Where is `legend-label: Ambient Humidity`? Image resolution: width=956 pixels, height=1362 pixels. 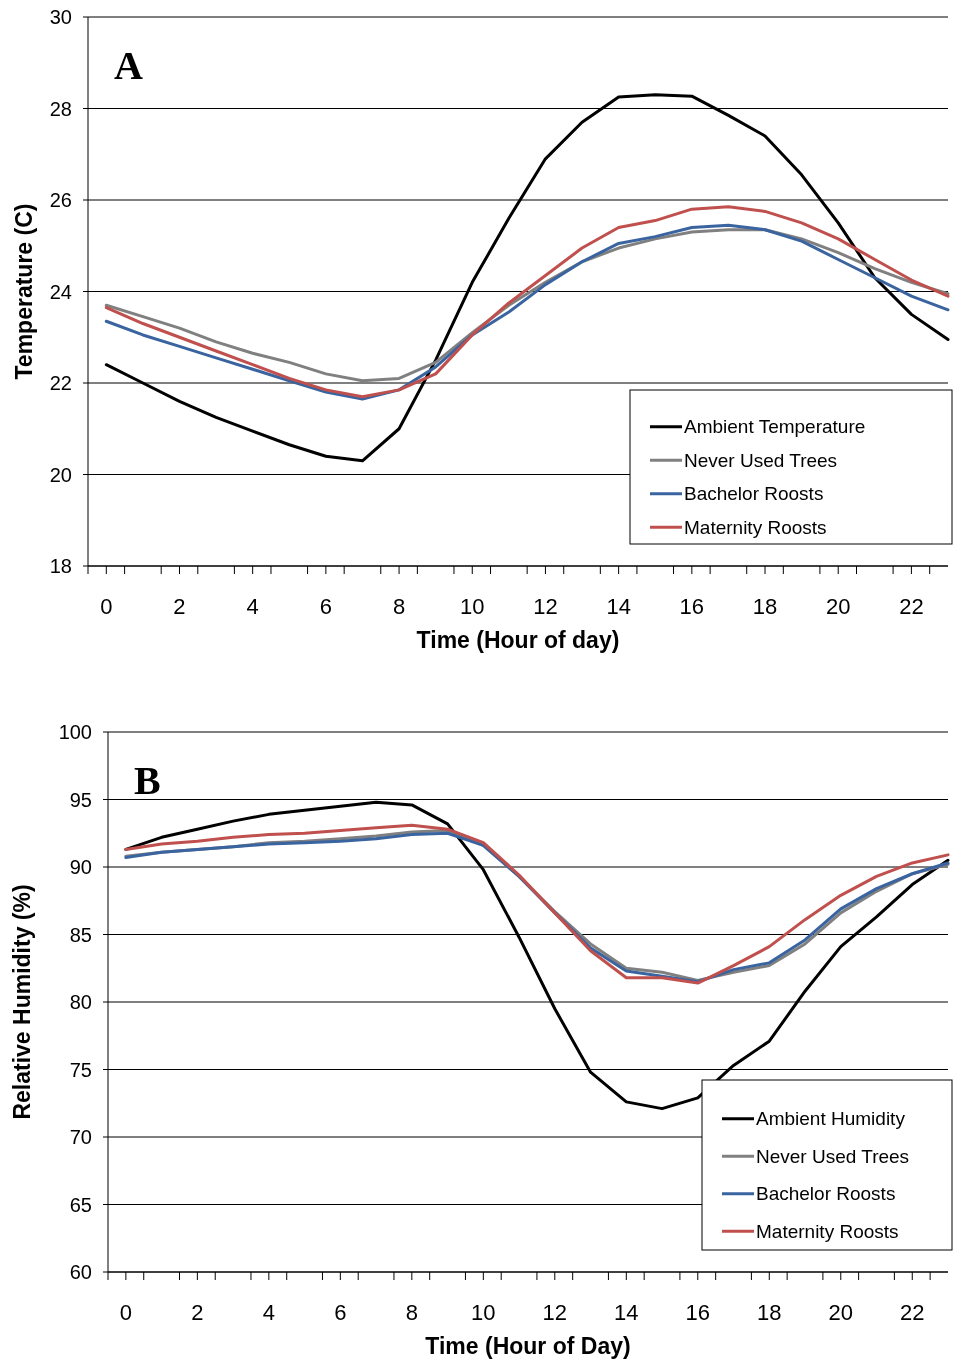
legend-label: Ambient Humidity is located at coordinates (831, 1119).